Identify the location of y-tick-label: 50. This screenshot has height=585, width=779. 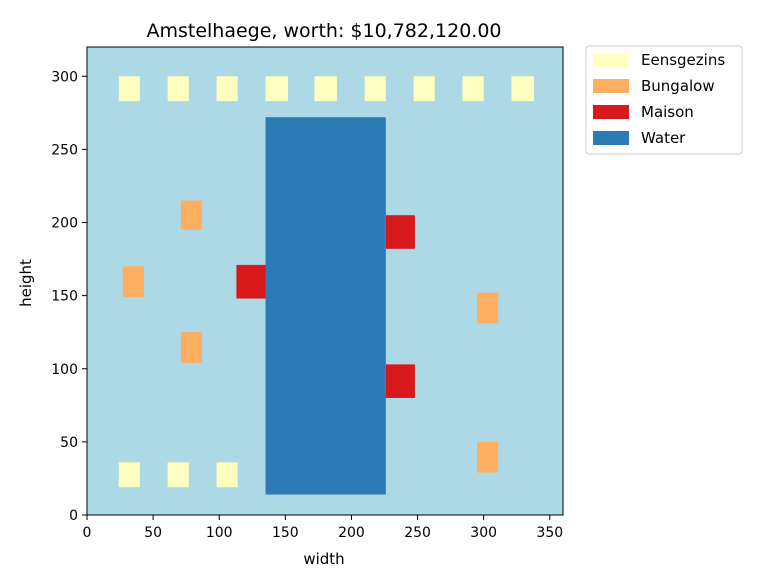
(69, 443).